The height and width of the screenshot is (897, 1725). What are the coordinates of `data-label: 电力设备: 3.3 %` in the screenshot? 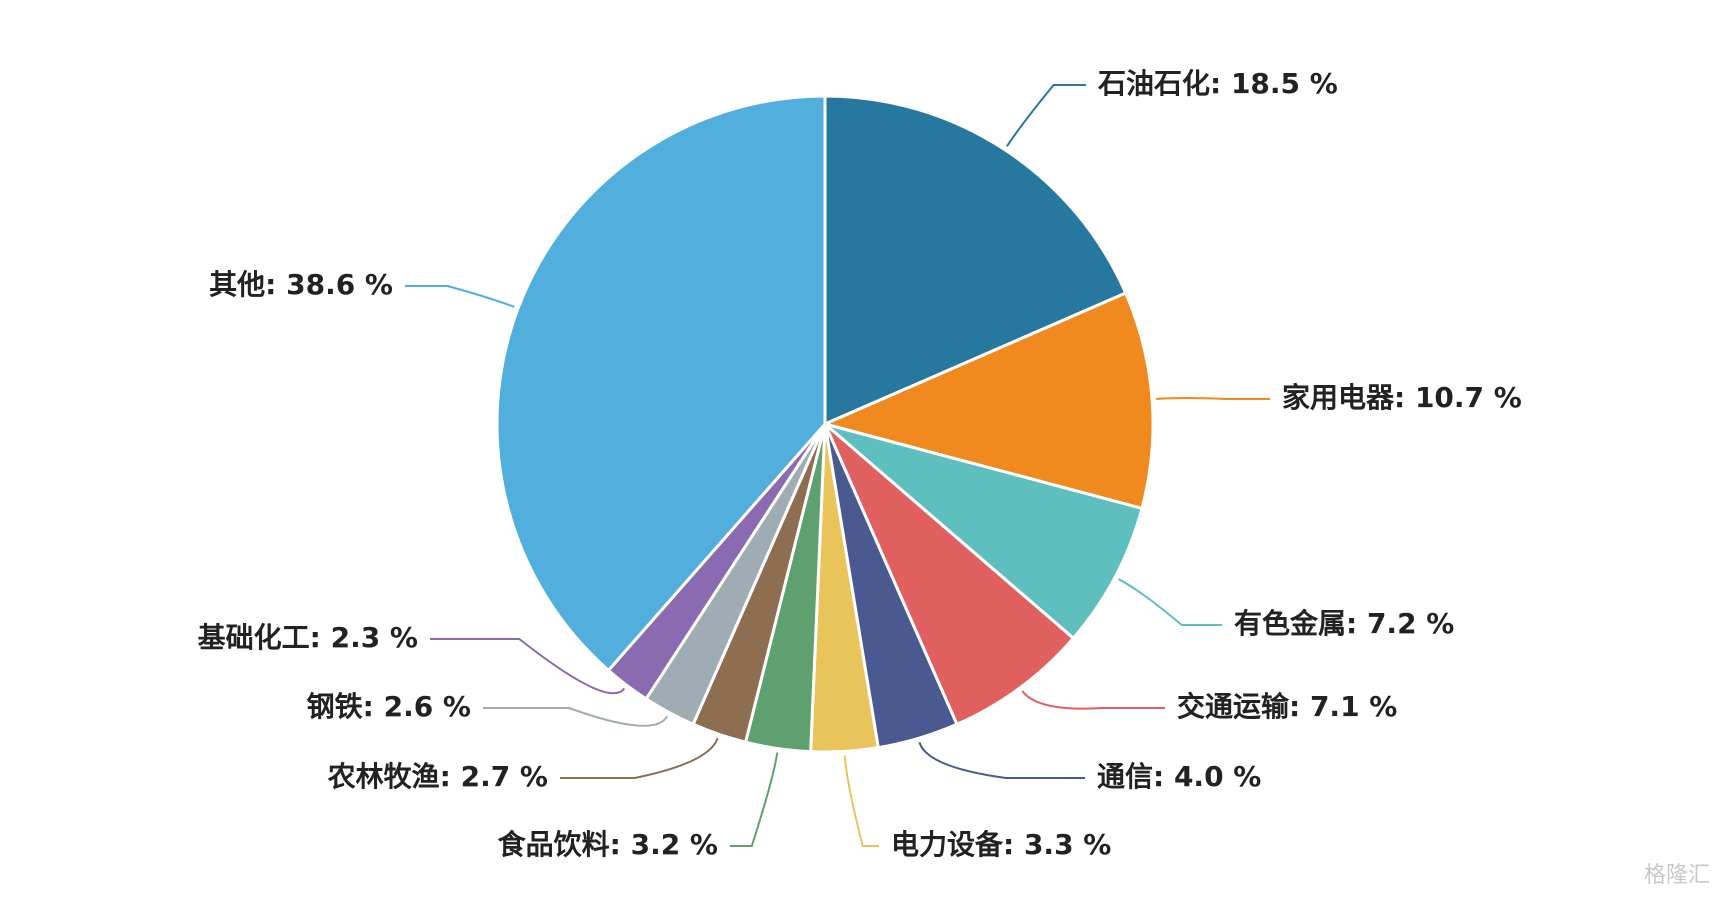 It's located at (1001, 844).